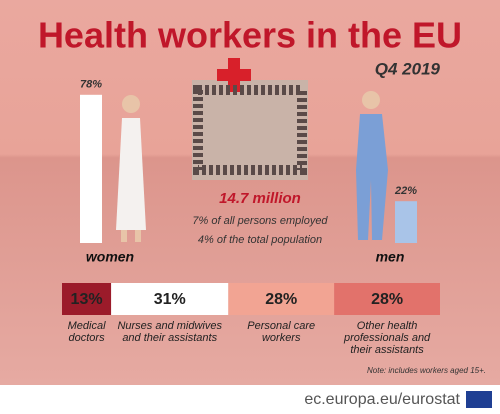 The height and width of the screenshot is (414, 500). I want to click on value-label: 78%, so click(91, 85).